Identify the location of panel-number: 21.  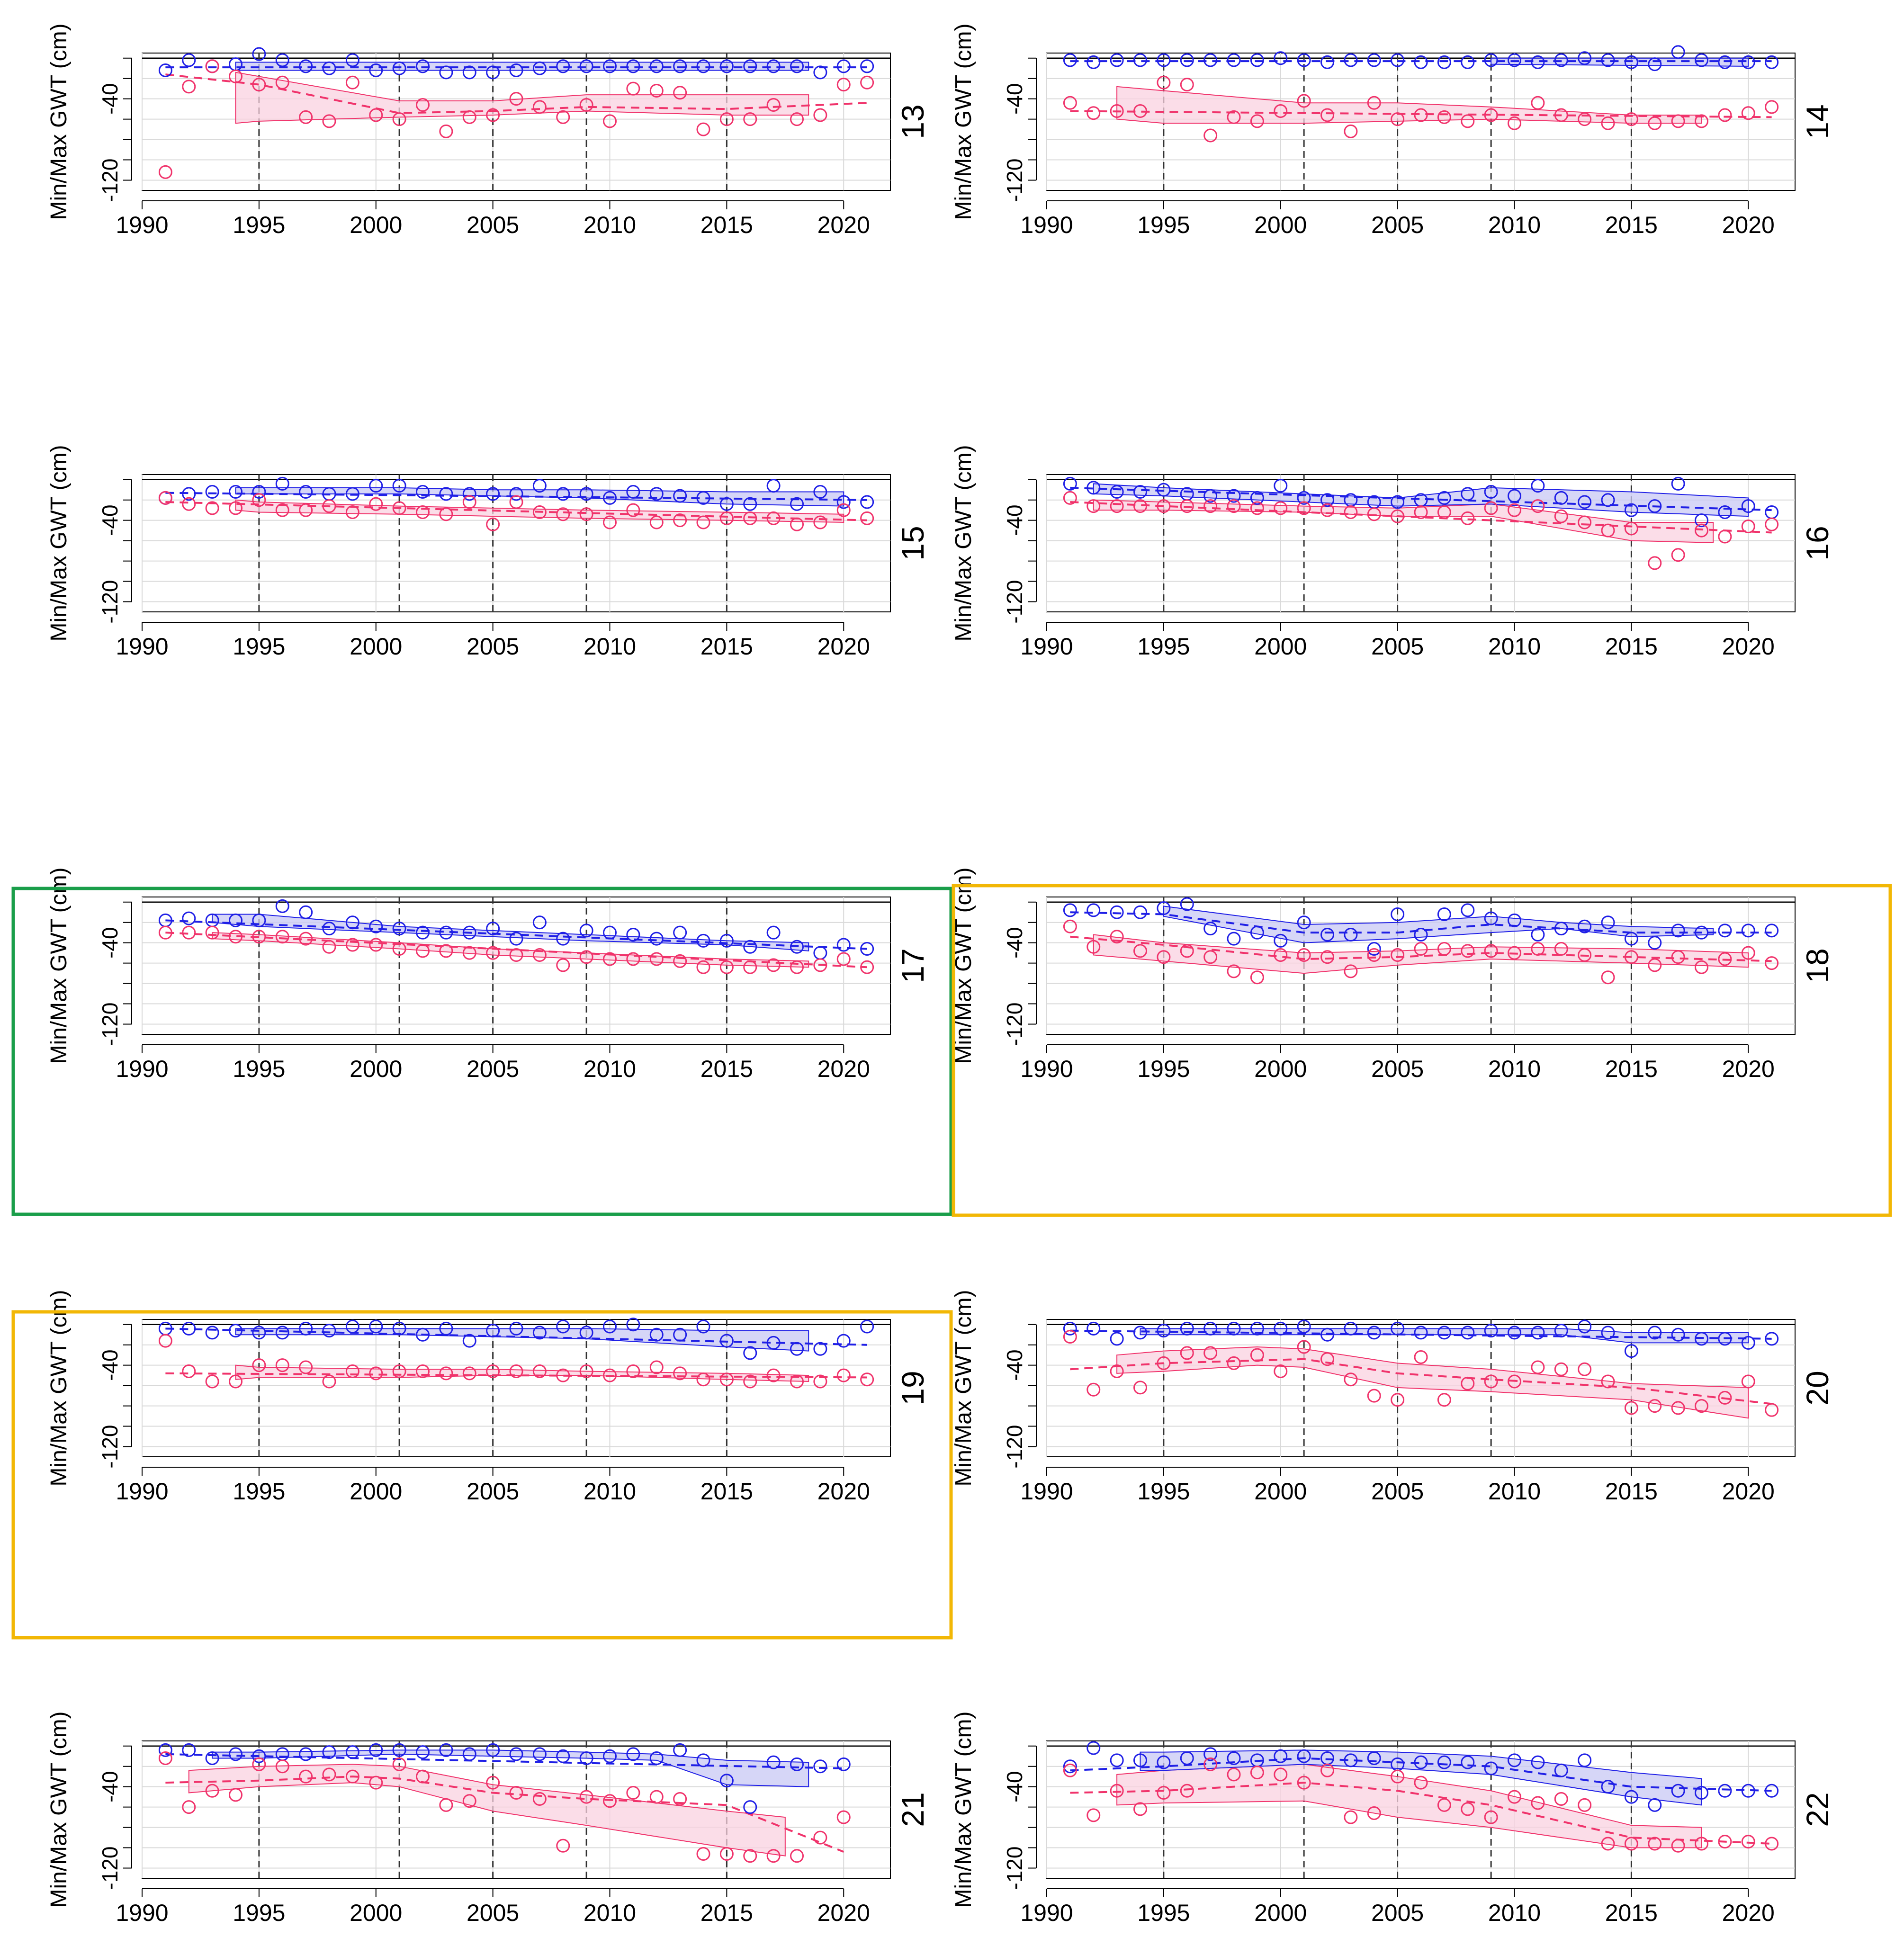
(912, 1810).